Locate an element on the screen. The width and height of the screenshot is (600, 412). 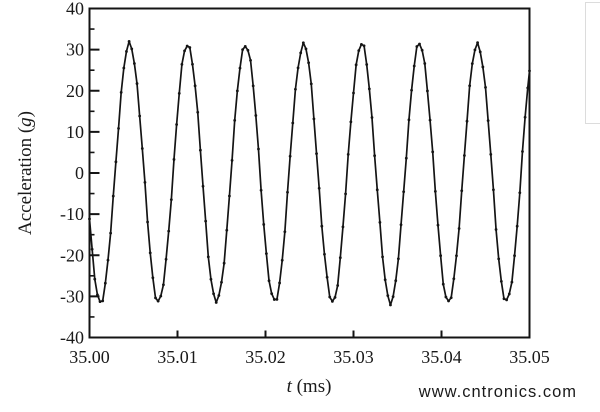
y-tick-label: 30 is located at coordinates (75, 50).